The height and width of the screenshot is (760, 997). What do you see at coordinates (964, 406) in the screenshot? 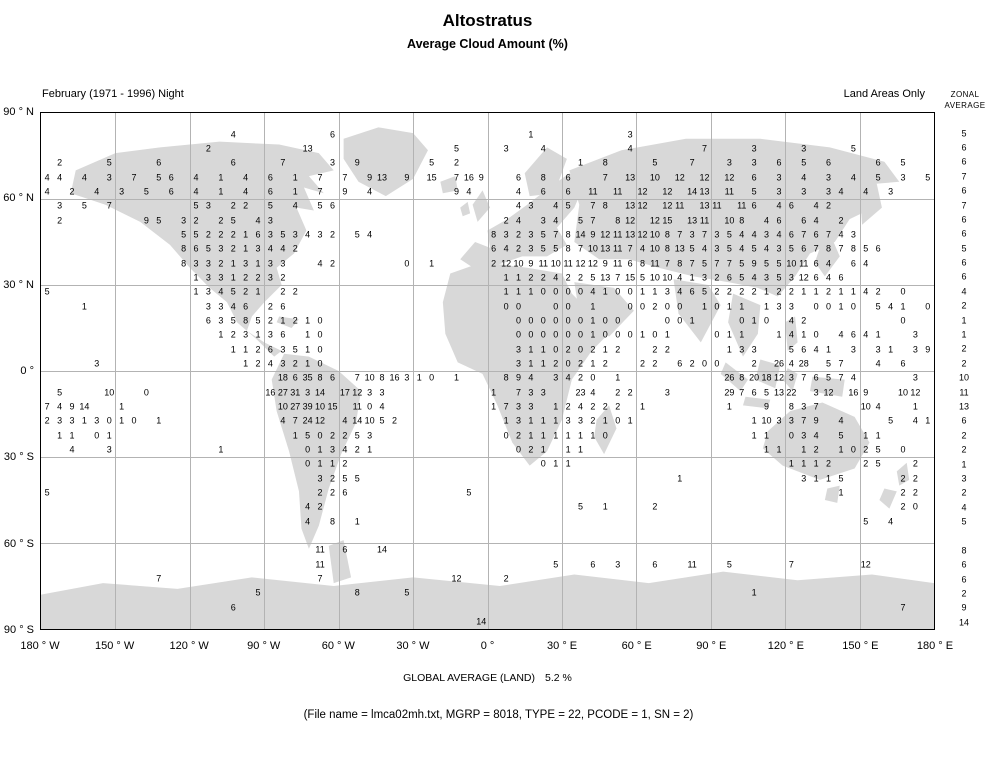
I see `zonal-average-value: 13` at bounding box center [964, 406].